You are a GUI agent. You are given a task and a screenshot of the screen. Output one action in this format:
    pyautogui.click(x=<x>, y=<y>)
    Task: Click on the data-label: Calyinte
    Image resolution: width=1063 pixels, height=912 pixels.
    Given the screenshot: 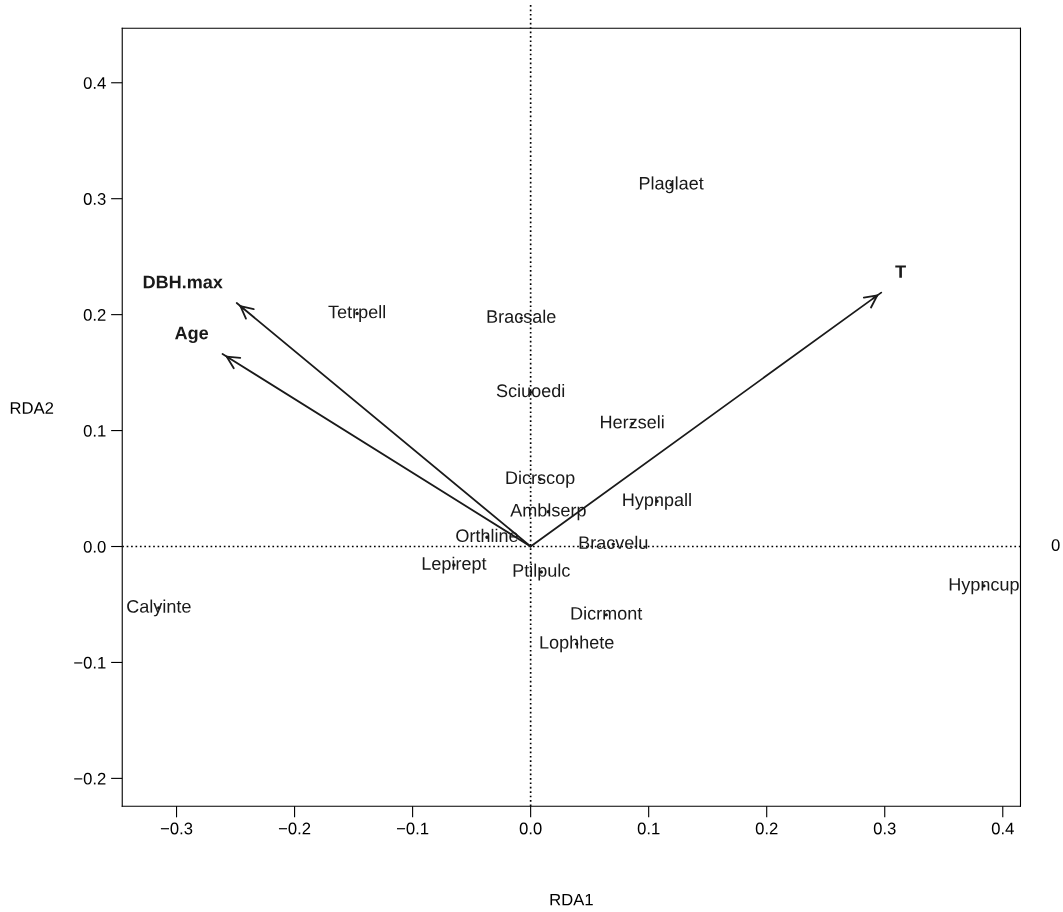 What is the action you would take?
    pyautogui.click(x=159, y=608)
    